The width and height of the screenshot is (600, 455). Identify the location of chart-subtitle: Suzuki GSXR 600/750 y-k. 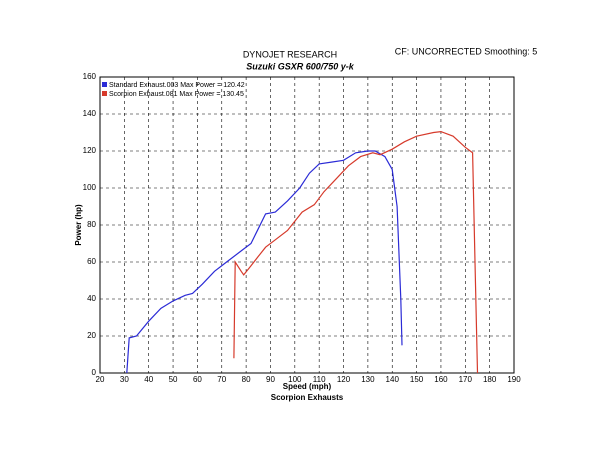
(300, 66).